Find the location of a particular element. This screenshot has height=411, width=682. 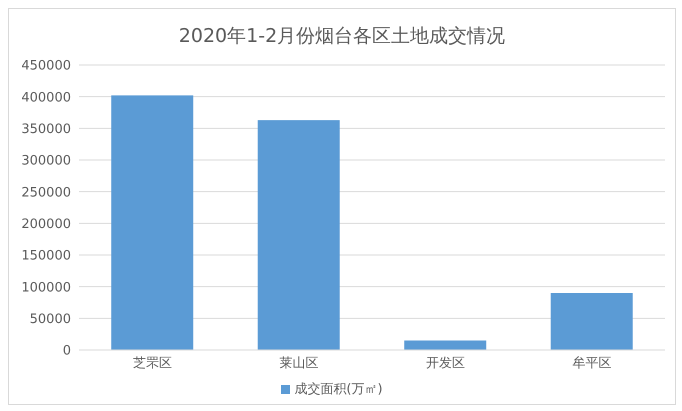

y-tick-label: 150000 is located at coordinates (46, 256).